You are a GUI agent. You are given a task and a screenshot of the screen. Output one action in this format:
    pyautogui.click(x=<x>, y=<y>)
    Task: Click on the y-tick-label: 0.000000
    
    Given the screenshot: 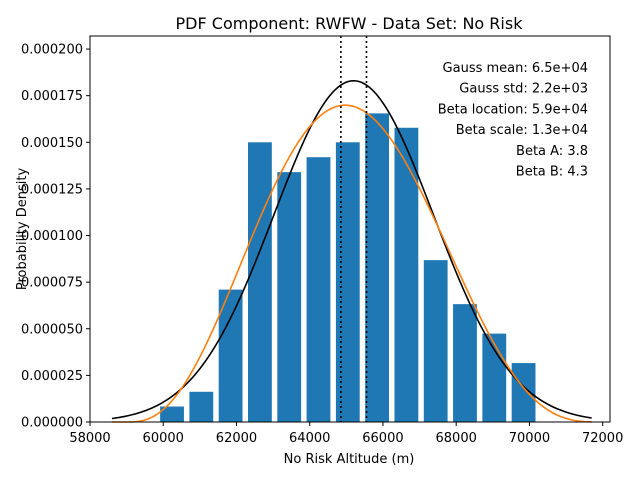 What is the action you would take?
    pyautogui.click(x=52, y=423)
    